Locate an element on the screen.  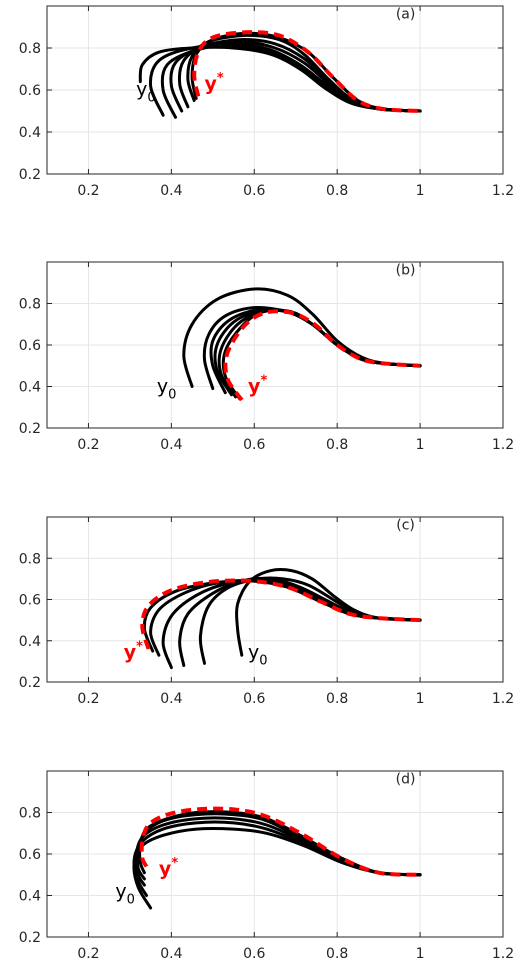
panel-label: (b) is located at coordinates (406, 270).